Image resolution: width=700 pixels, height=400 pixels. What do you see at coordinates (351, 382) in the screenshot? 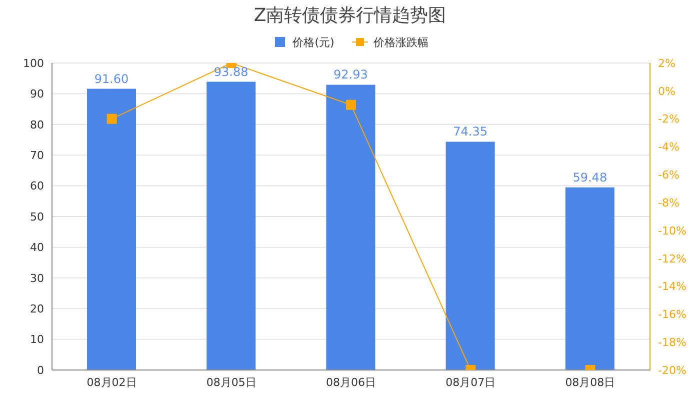
I see `x-tick-label: 08月06日` at bounding box center [351, 382].